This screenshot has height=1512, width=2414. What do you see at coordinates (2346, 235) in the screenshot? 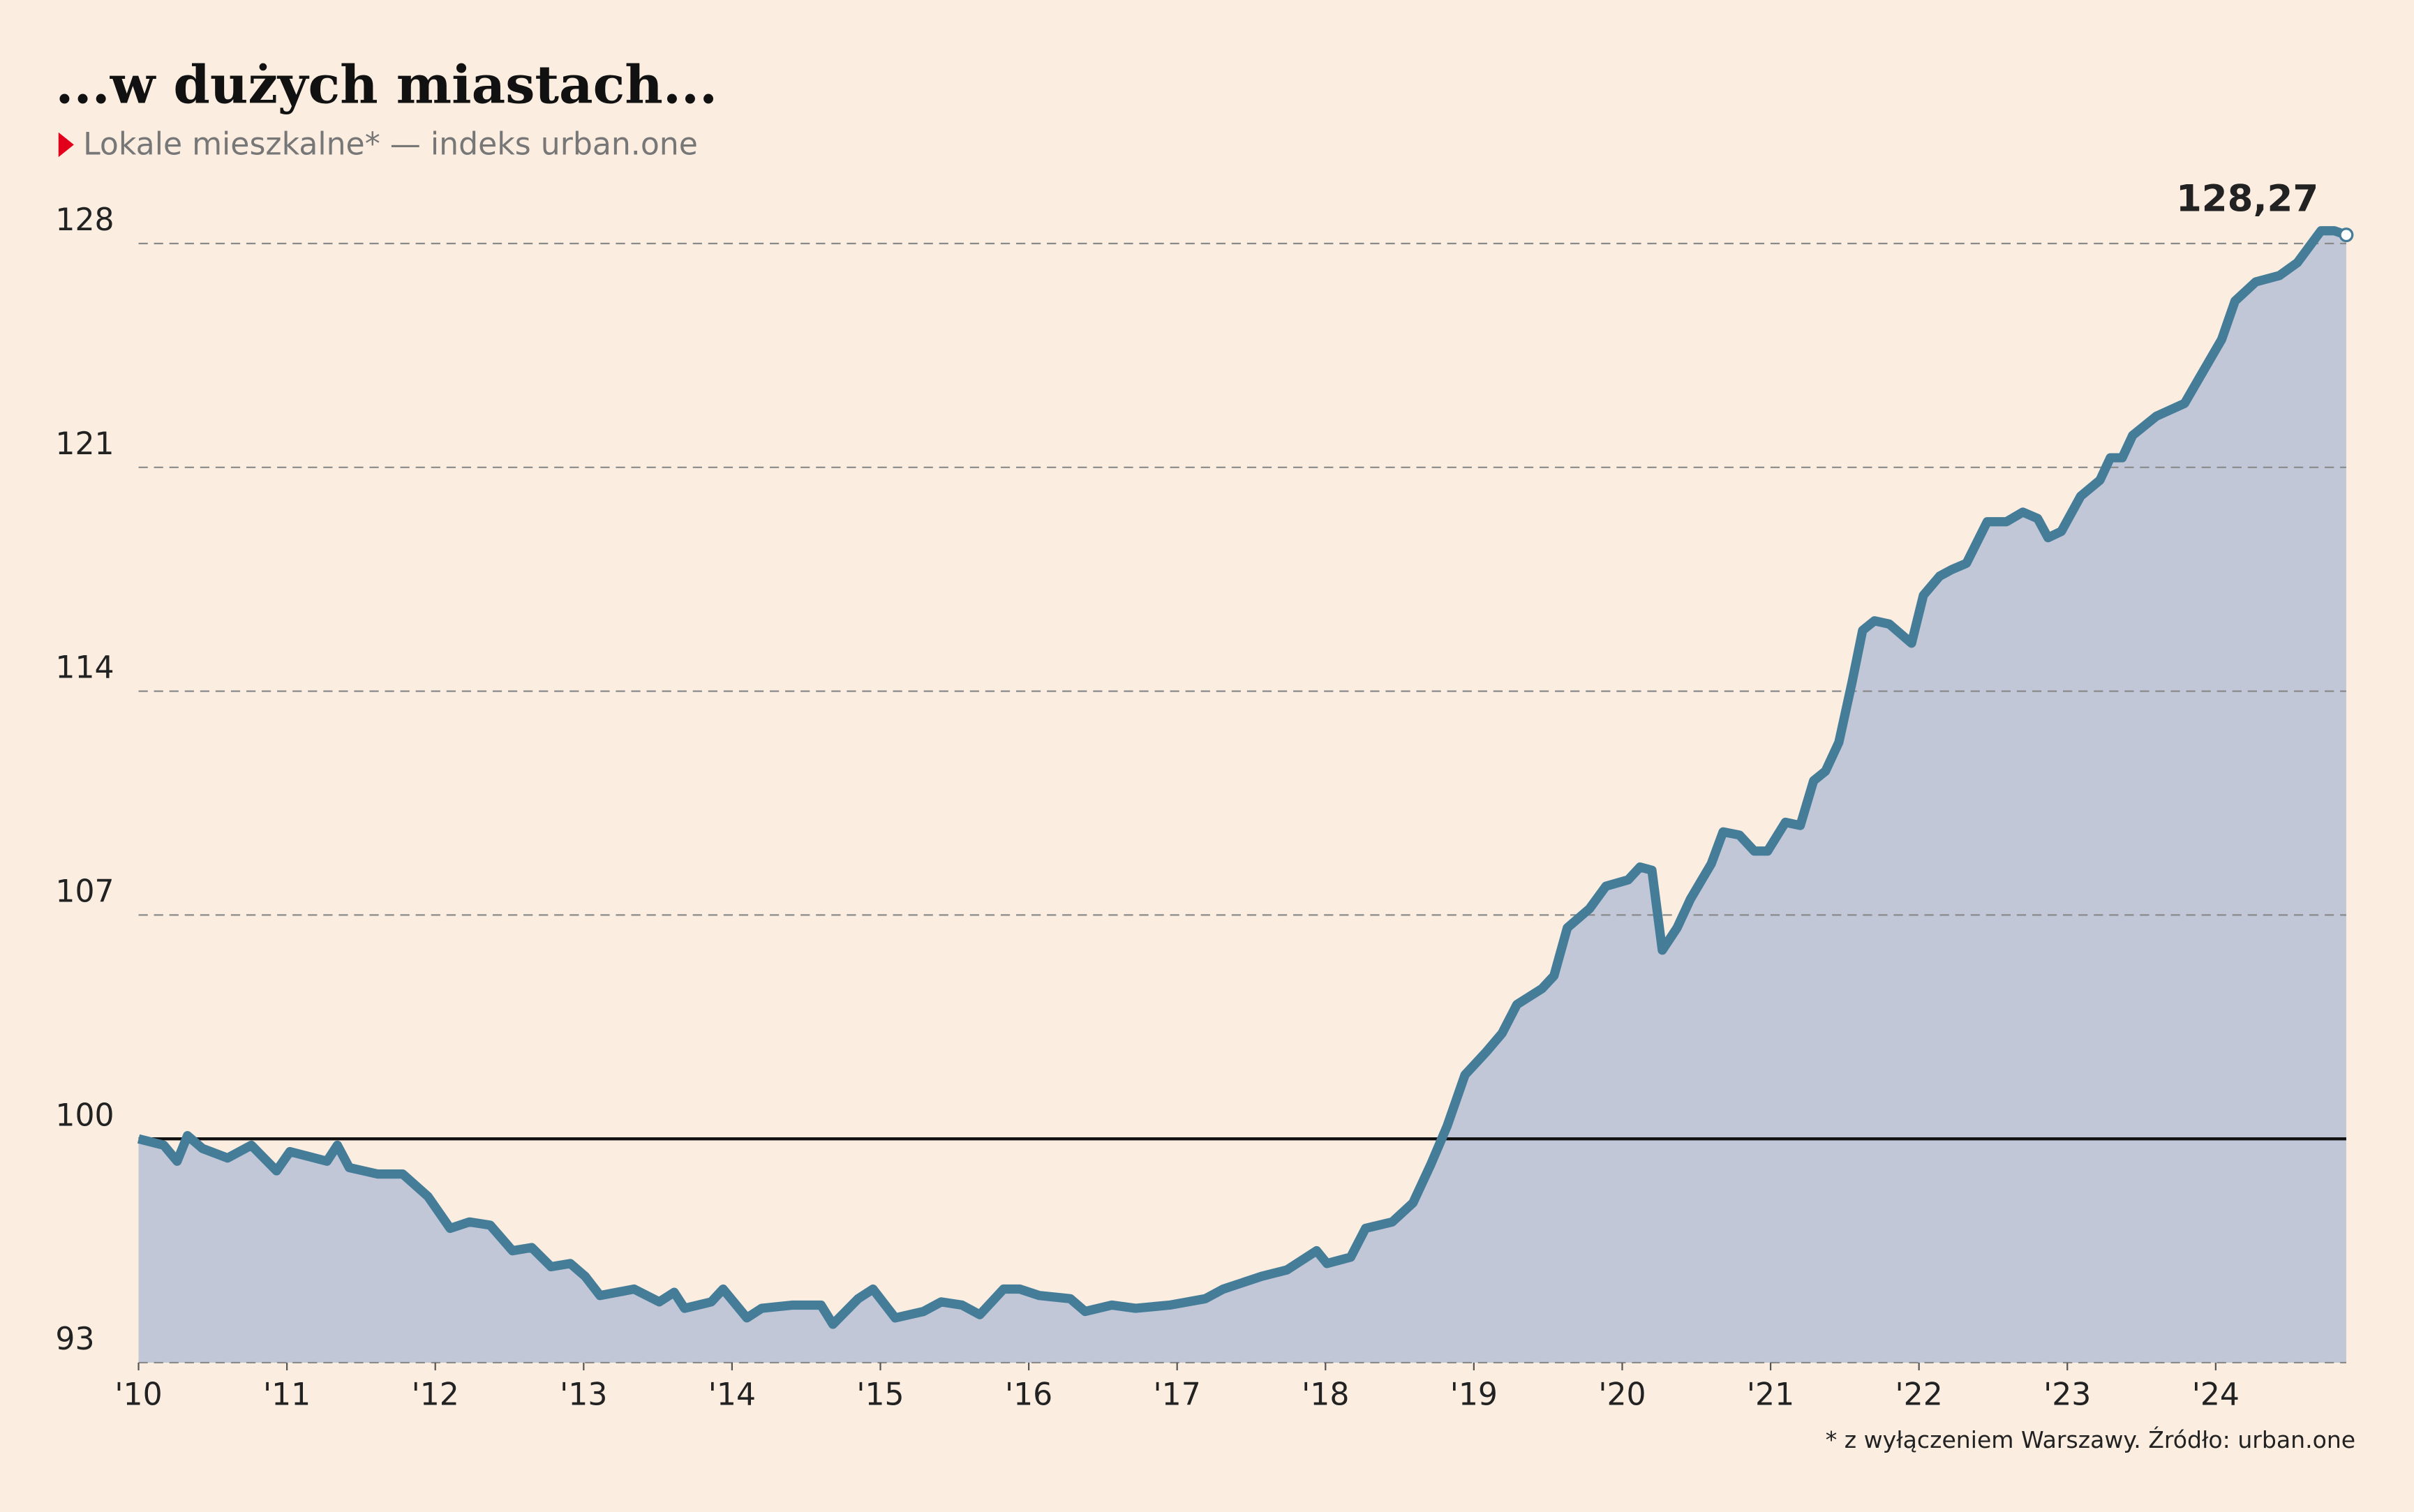
I see `end-point` at bounding box center [2346, 235].